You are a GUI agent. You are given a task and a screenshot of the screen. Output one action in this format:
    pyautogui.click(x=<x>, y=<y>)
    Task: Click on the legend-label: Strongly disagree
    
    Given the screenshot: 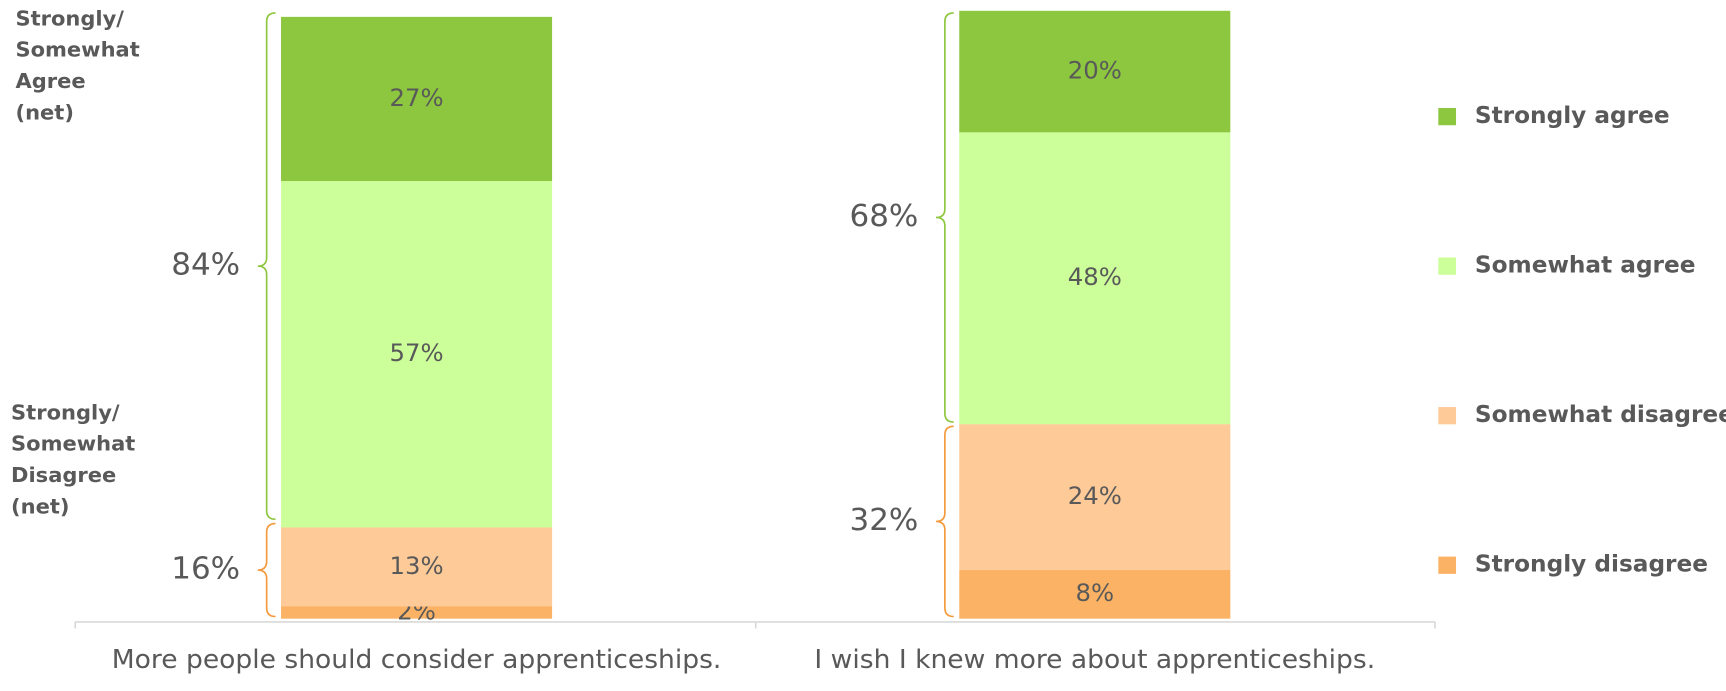 What is the action you would take?
    pyautogui.click(x=1591, y=565)
    